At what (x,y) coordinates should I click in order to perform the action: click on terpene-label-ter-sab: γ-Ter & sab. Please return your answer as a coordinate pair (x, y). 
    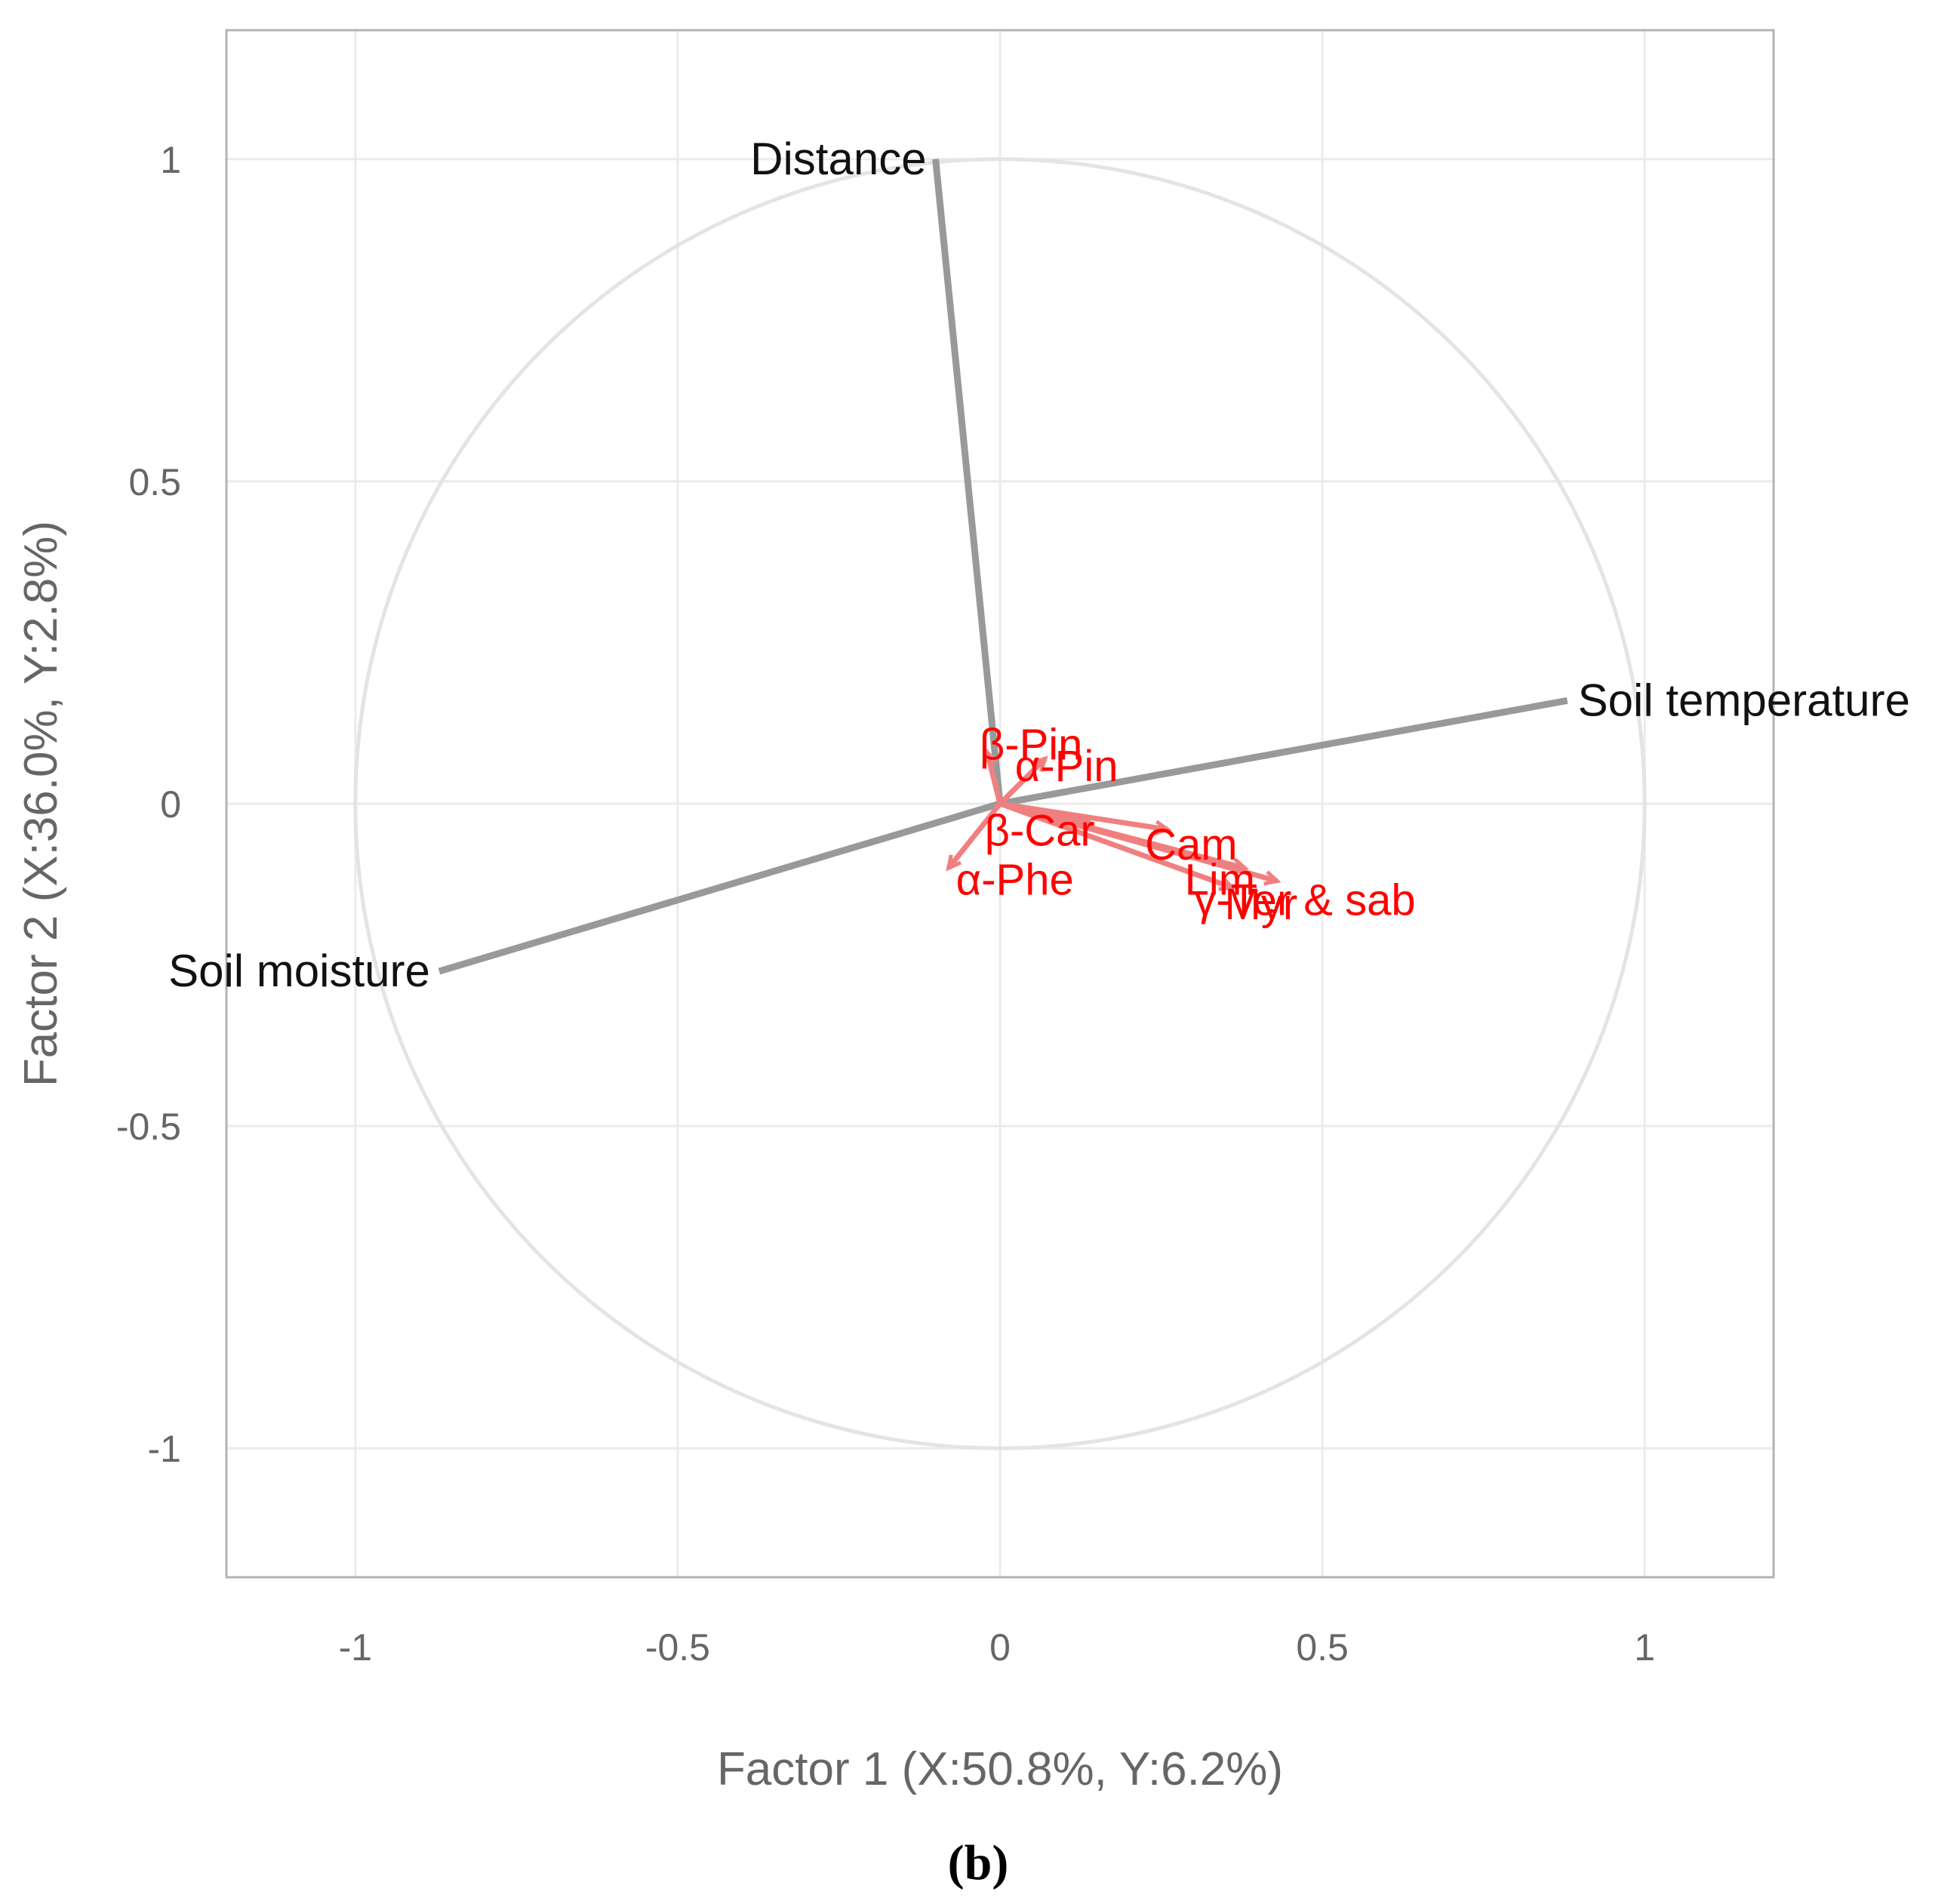
    Looking at the image, I should click on (1305, 900).